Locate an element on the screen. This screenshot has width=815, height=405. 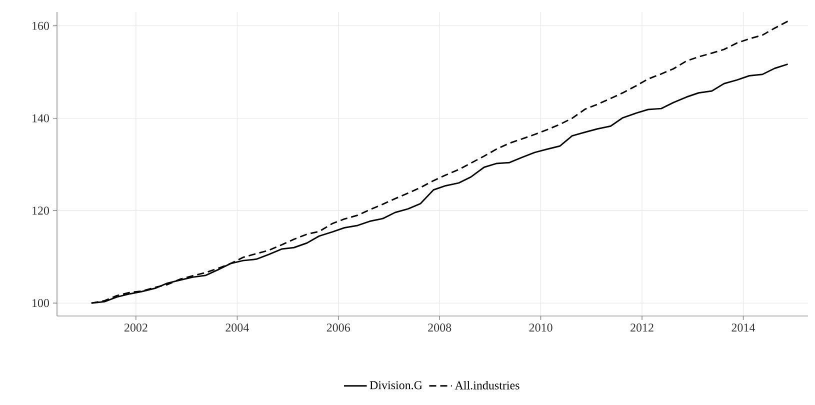
y-tick-label: 100 is located at coordinates (41, 303).